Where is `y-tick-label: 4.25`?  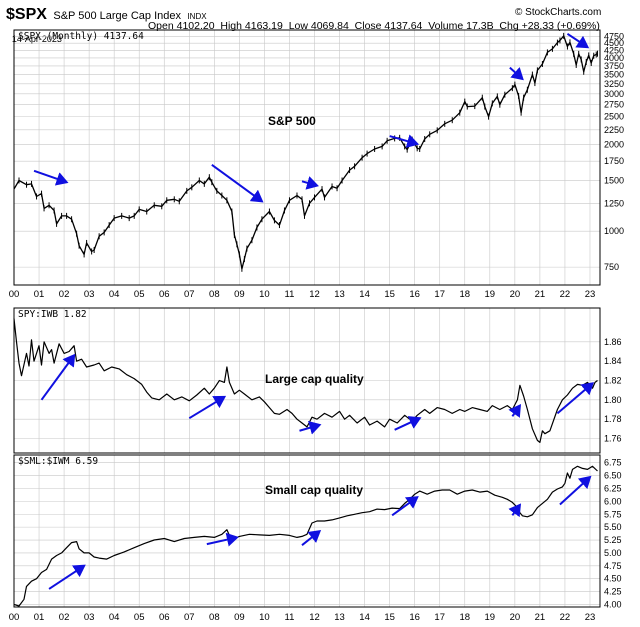 y-tick-label: 4.25 is located at coordinates (613, 592).